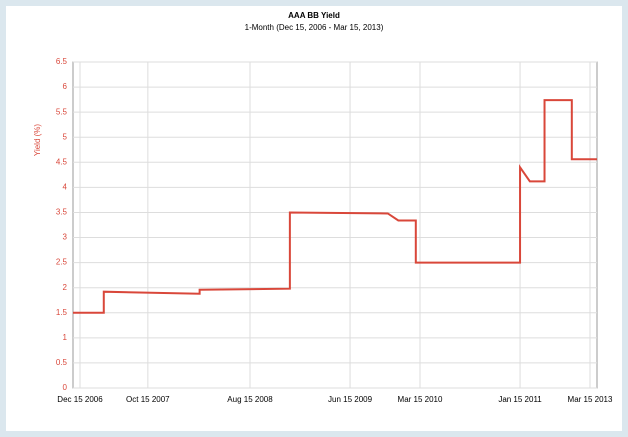  Describe the element at coordinates (65, 186) in the screenshot. I see `y-tick-label: 4` at that location.